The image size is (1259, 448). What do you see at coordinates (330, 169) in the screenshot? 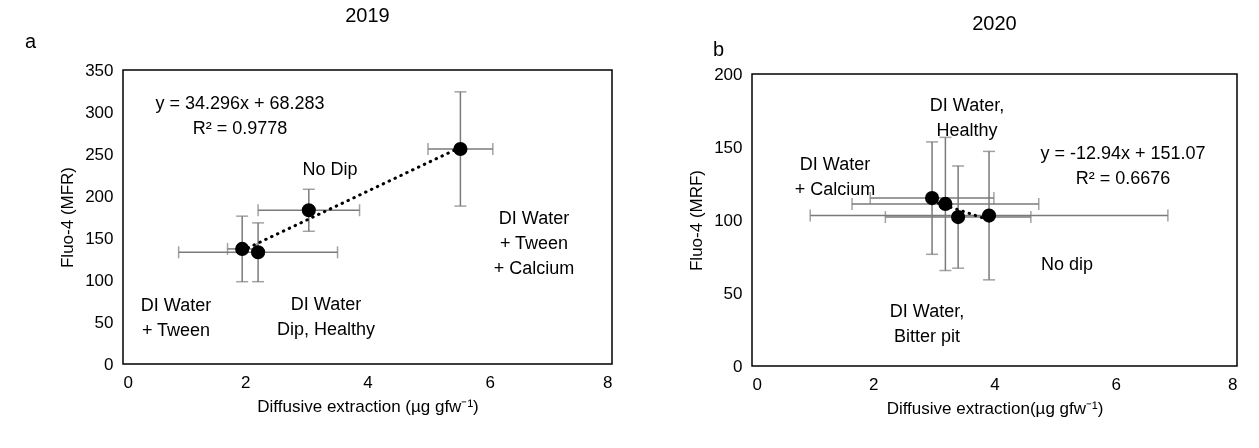
I see `annotation: No Dip` at bounding box center [330, 169].